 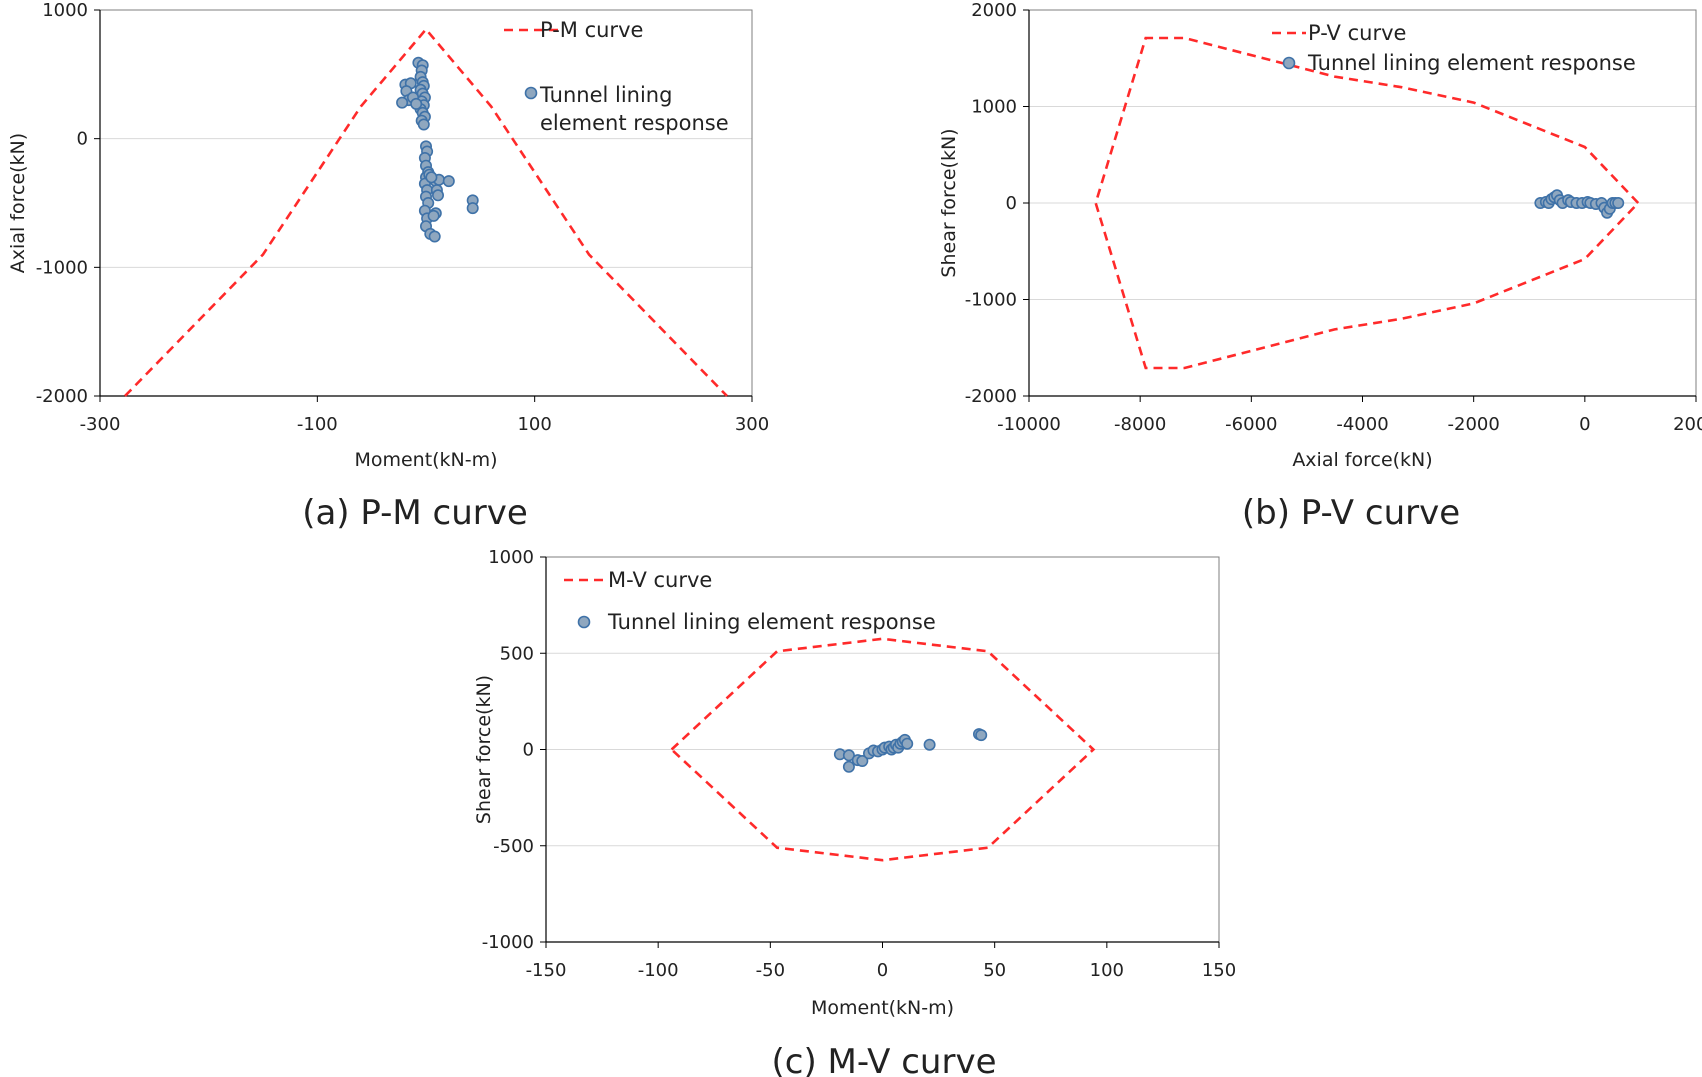 I want to click on x-tick-label: 300, so click(x=752, y=424).